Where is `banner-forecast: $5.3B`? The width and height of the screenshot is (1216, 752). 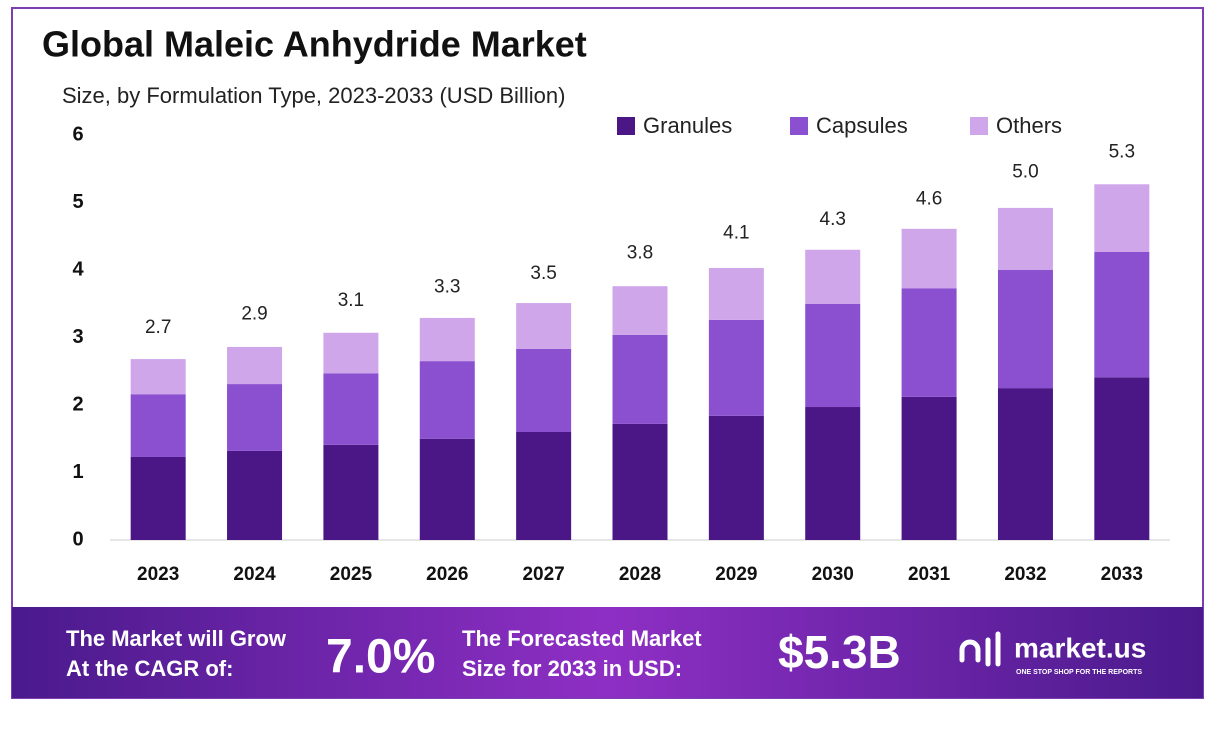
banner-forecast: $5.3B is located at coordinates (839, 652).